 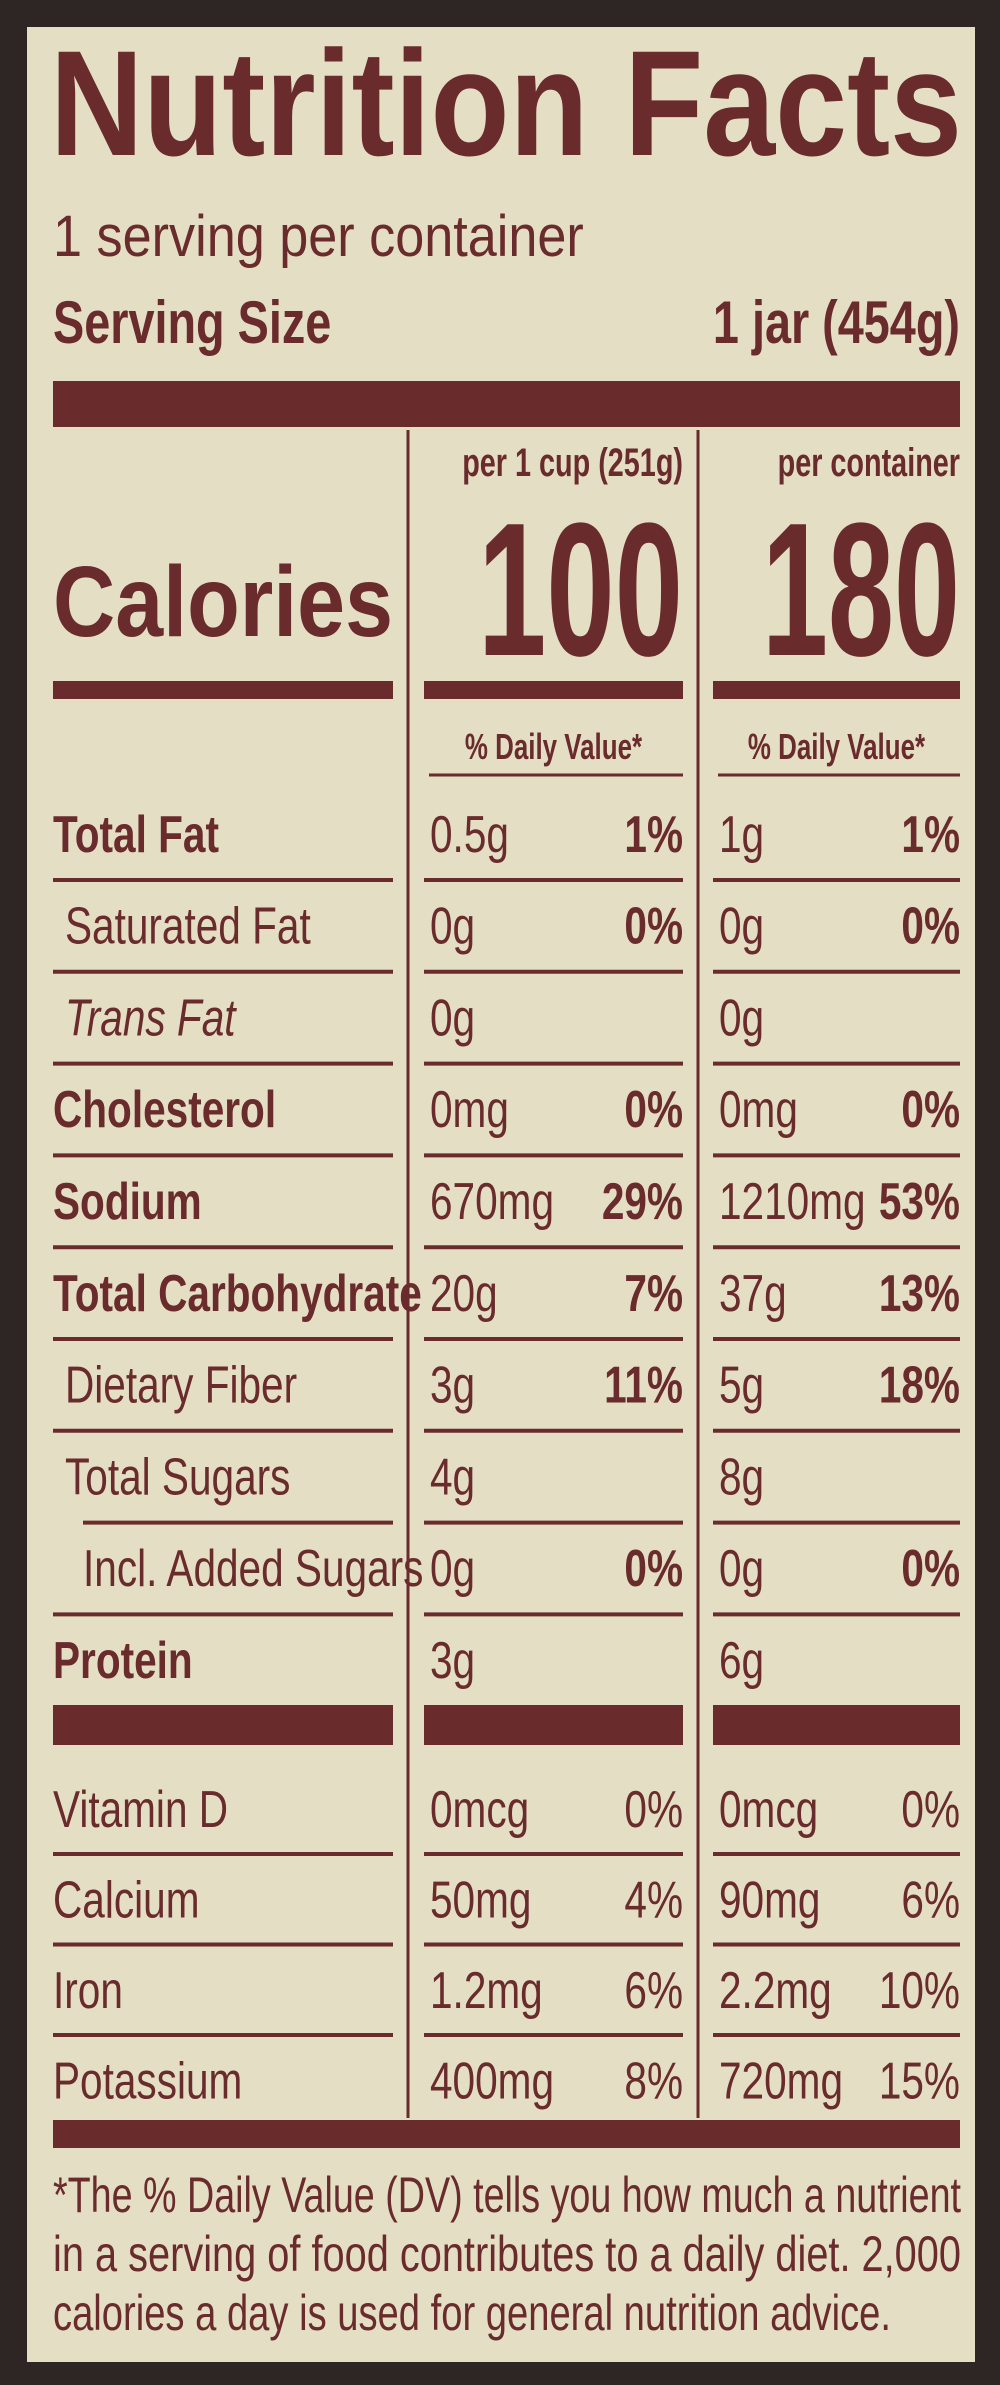 What do you see at coordinates (643, 1385) in the screenshot?
I see `daily-value: 11%` at bounding box center [643, 1385].